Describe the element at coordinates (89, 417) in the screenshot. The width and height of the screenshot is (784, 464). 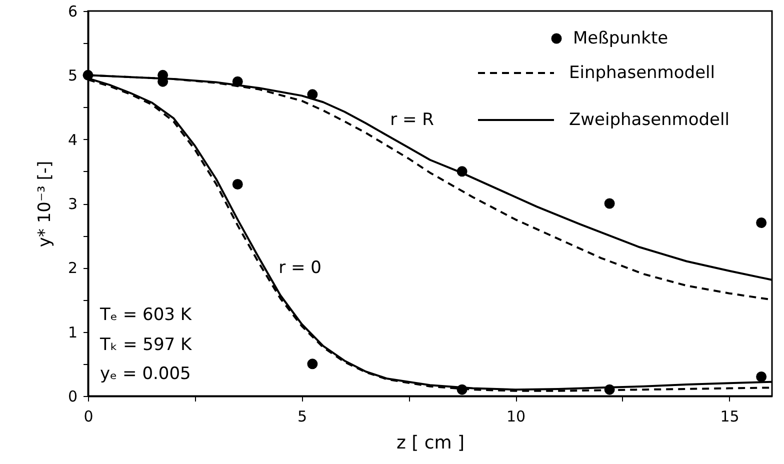
I see `x-tick-label: 0` at that location.